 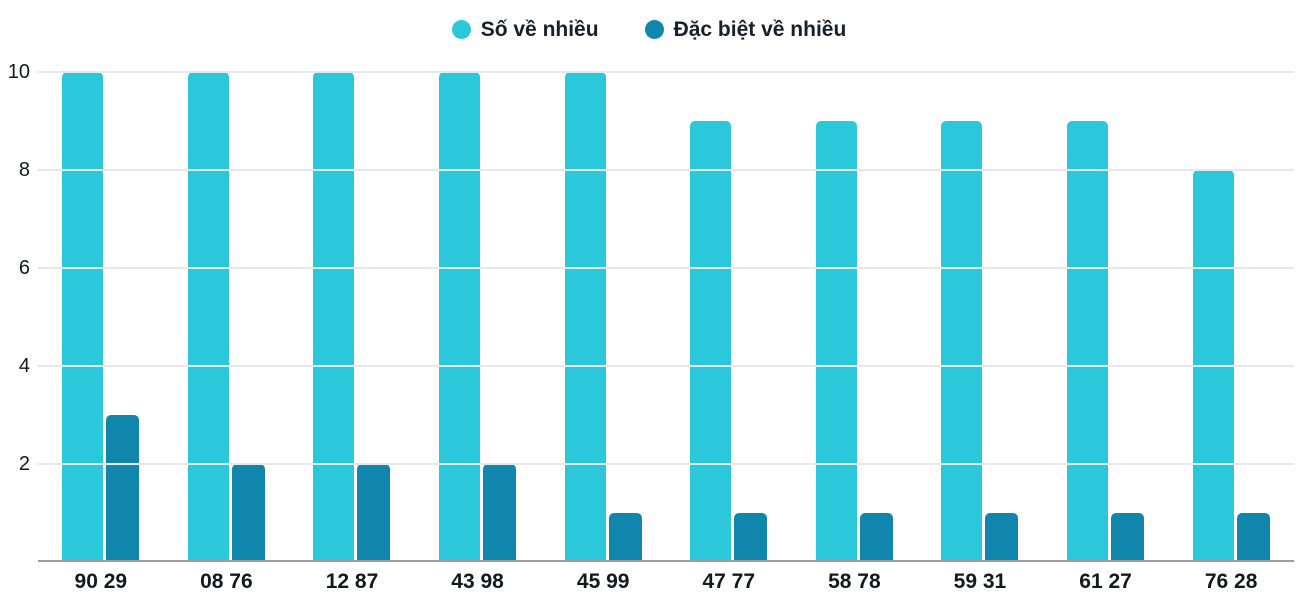 I want to click on chart-legend: Số về nhiều Đặc biệt về nhiều, so click(x=649, y=29).